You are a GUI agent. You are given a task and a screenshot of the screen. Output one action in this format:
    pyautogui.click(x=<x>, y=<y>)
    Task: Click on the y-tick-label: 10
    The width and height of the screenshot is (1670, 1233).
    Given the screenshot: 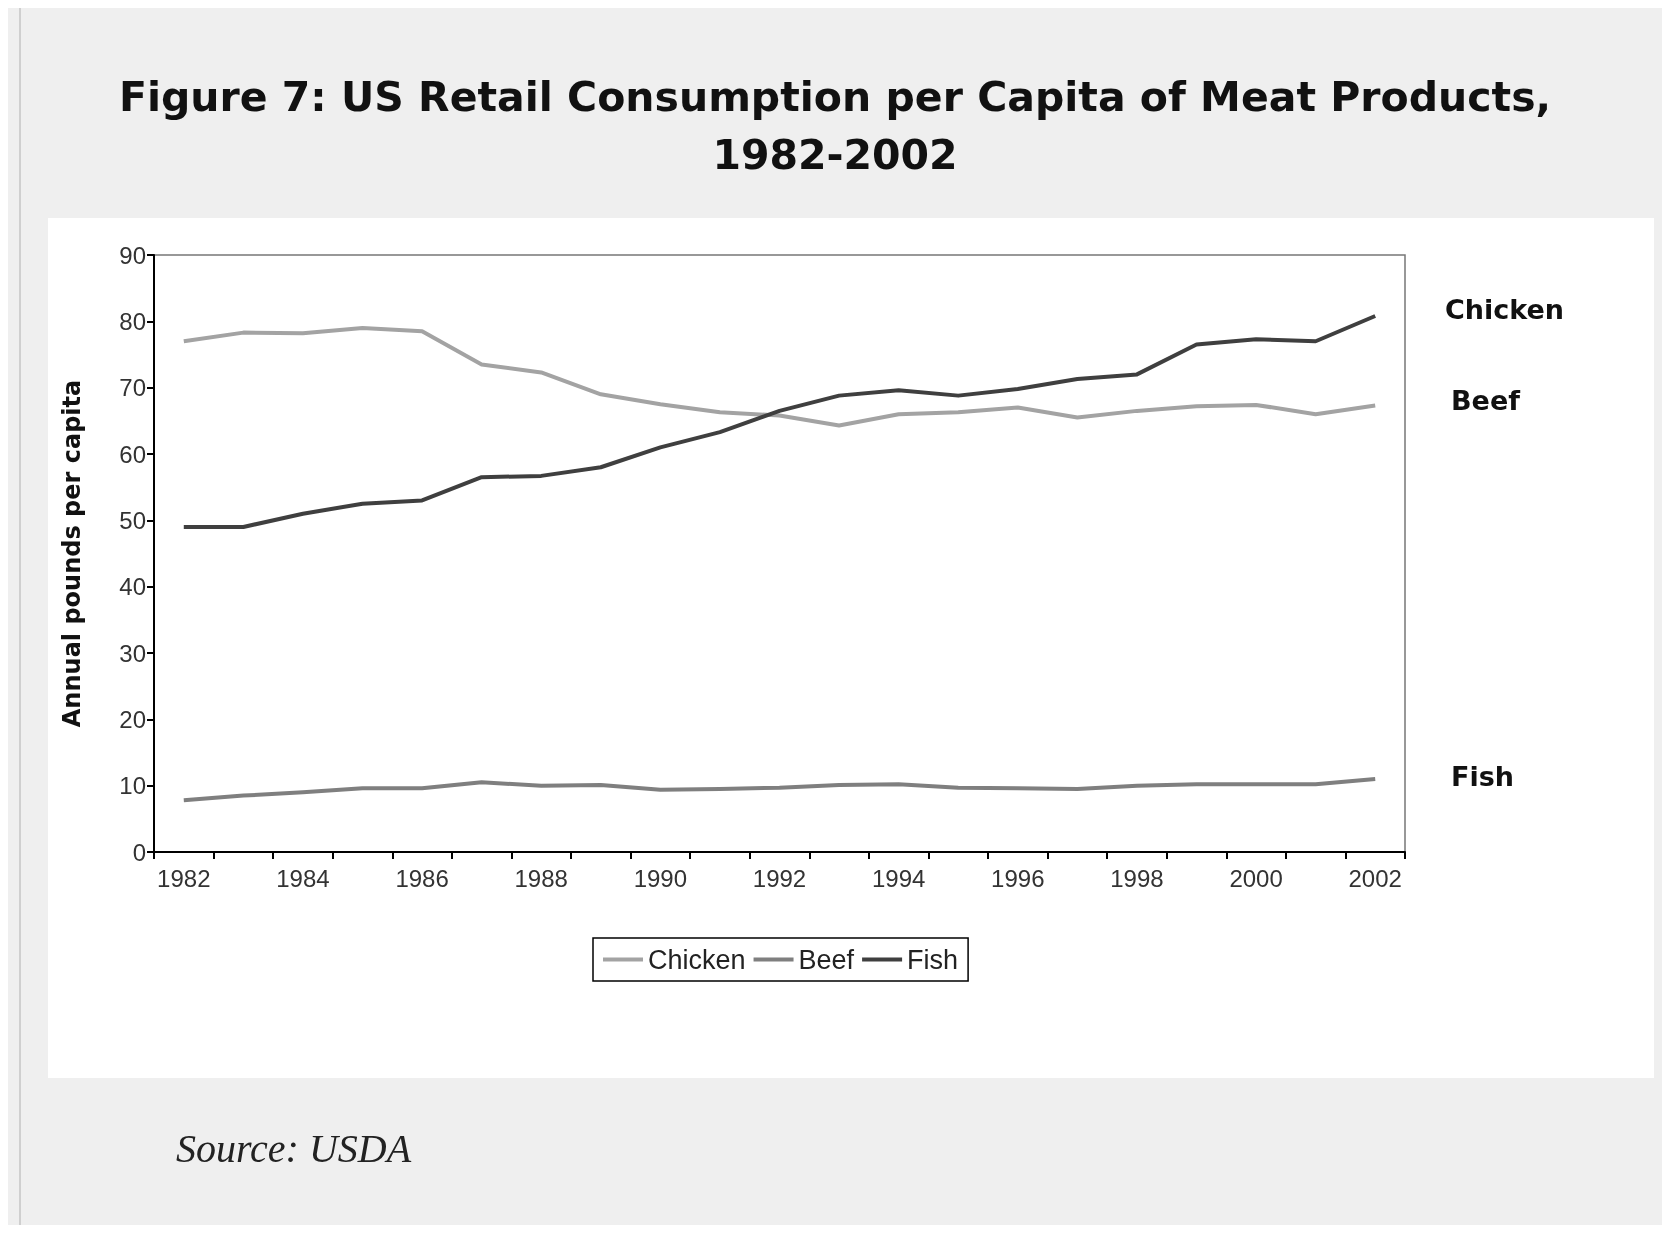 What is the action you would take?
    pyautogui.click(x=132, y=786)
    